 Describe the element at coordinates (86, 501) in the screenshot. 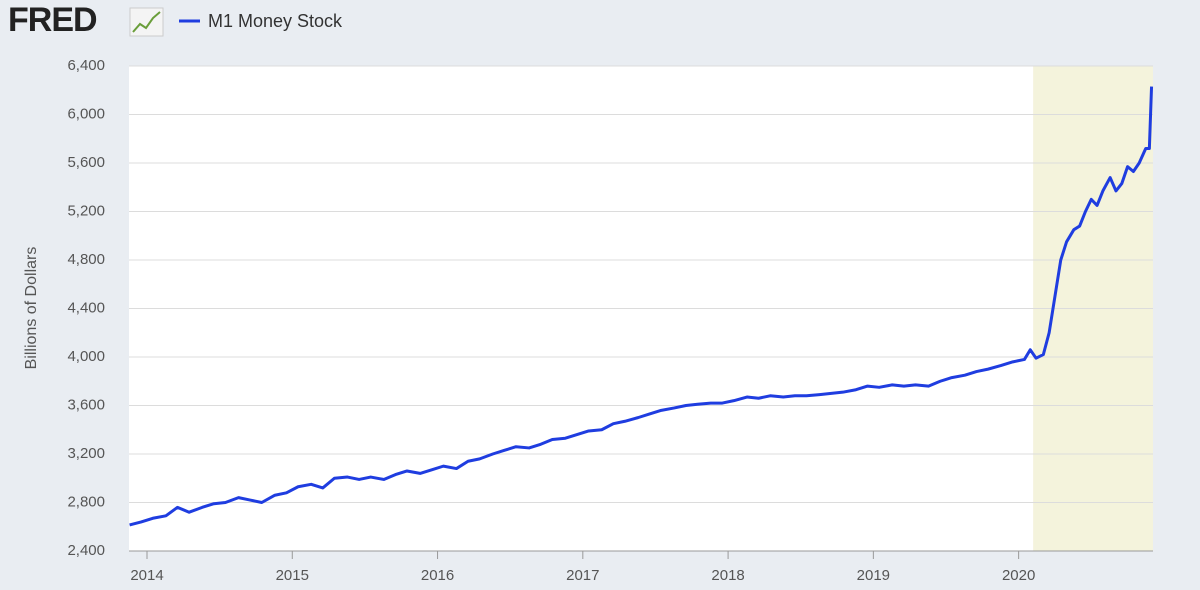

I see `y-tick-label: 2,800` at that location.